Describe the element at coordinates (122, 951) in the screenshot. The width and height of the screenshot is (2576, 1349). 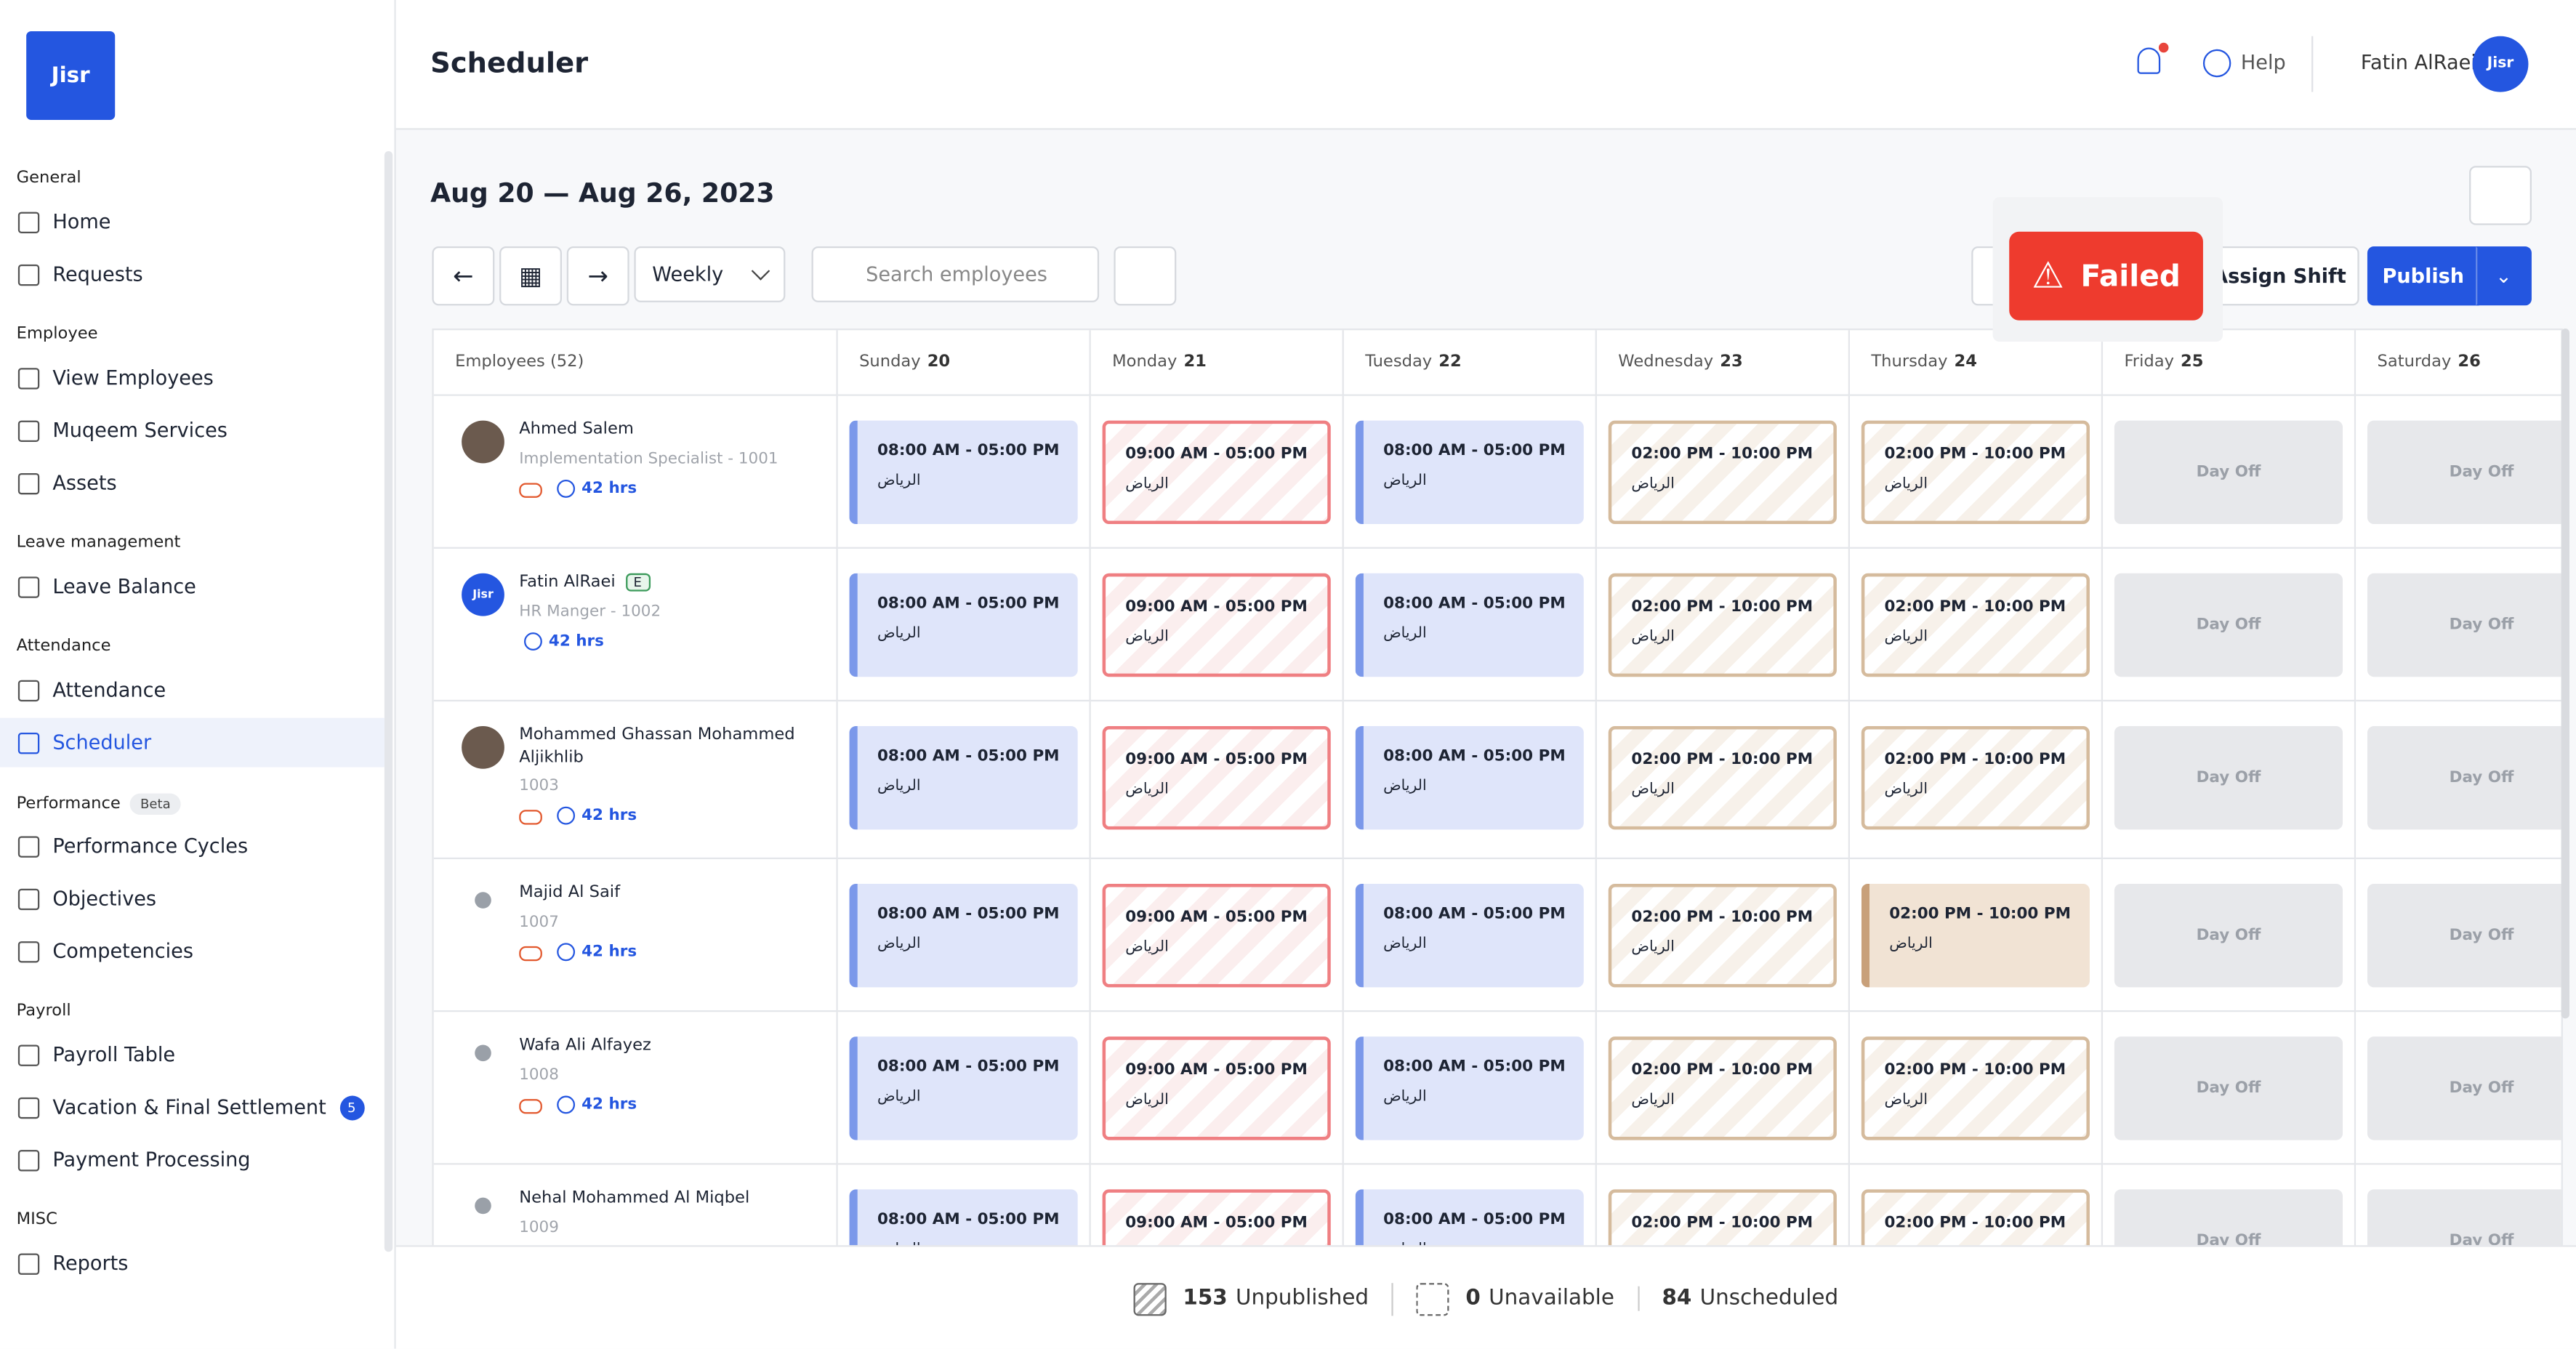
I see `nav-label: Competencies` at that location.